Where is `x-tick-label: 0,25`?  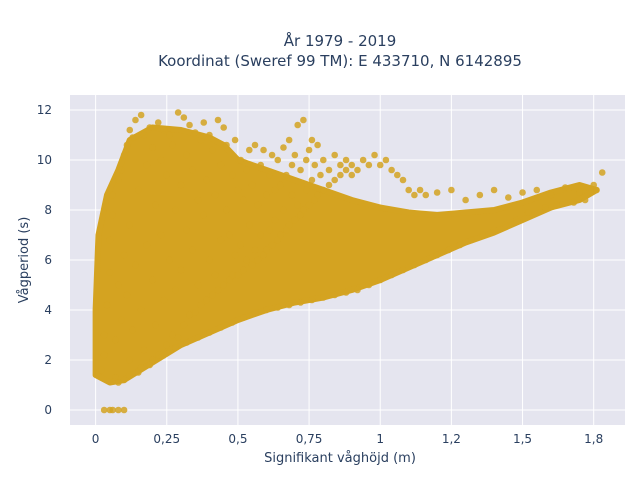 x-tick-label: 0,25 is located at coordinates (166, 439).